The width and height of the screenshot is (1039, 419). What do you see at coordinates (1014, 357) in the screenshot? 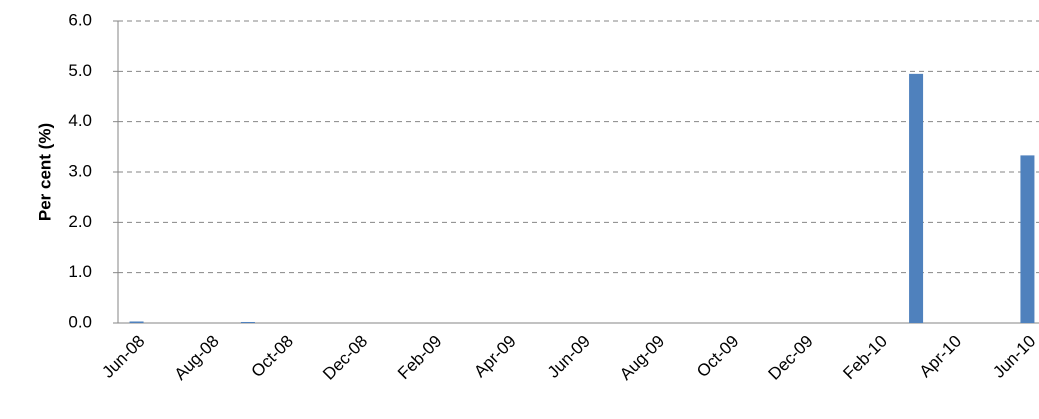
I see `x-tick-label: Jun-10` at bounding box center [1014, 357].